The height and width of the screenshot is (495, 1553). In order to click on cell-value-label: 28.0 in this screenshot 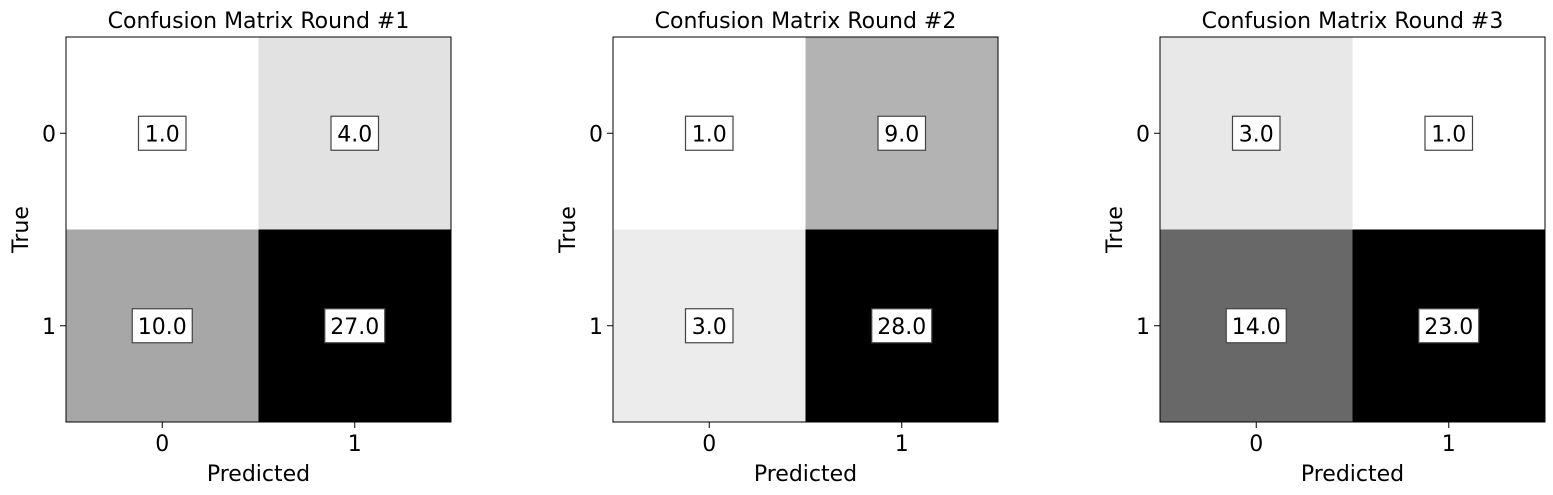, I will do `click(901, 327)`.